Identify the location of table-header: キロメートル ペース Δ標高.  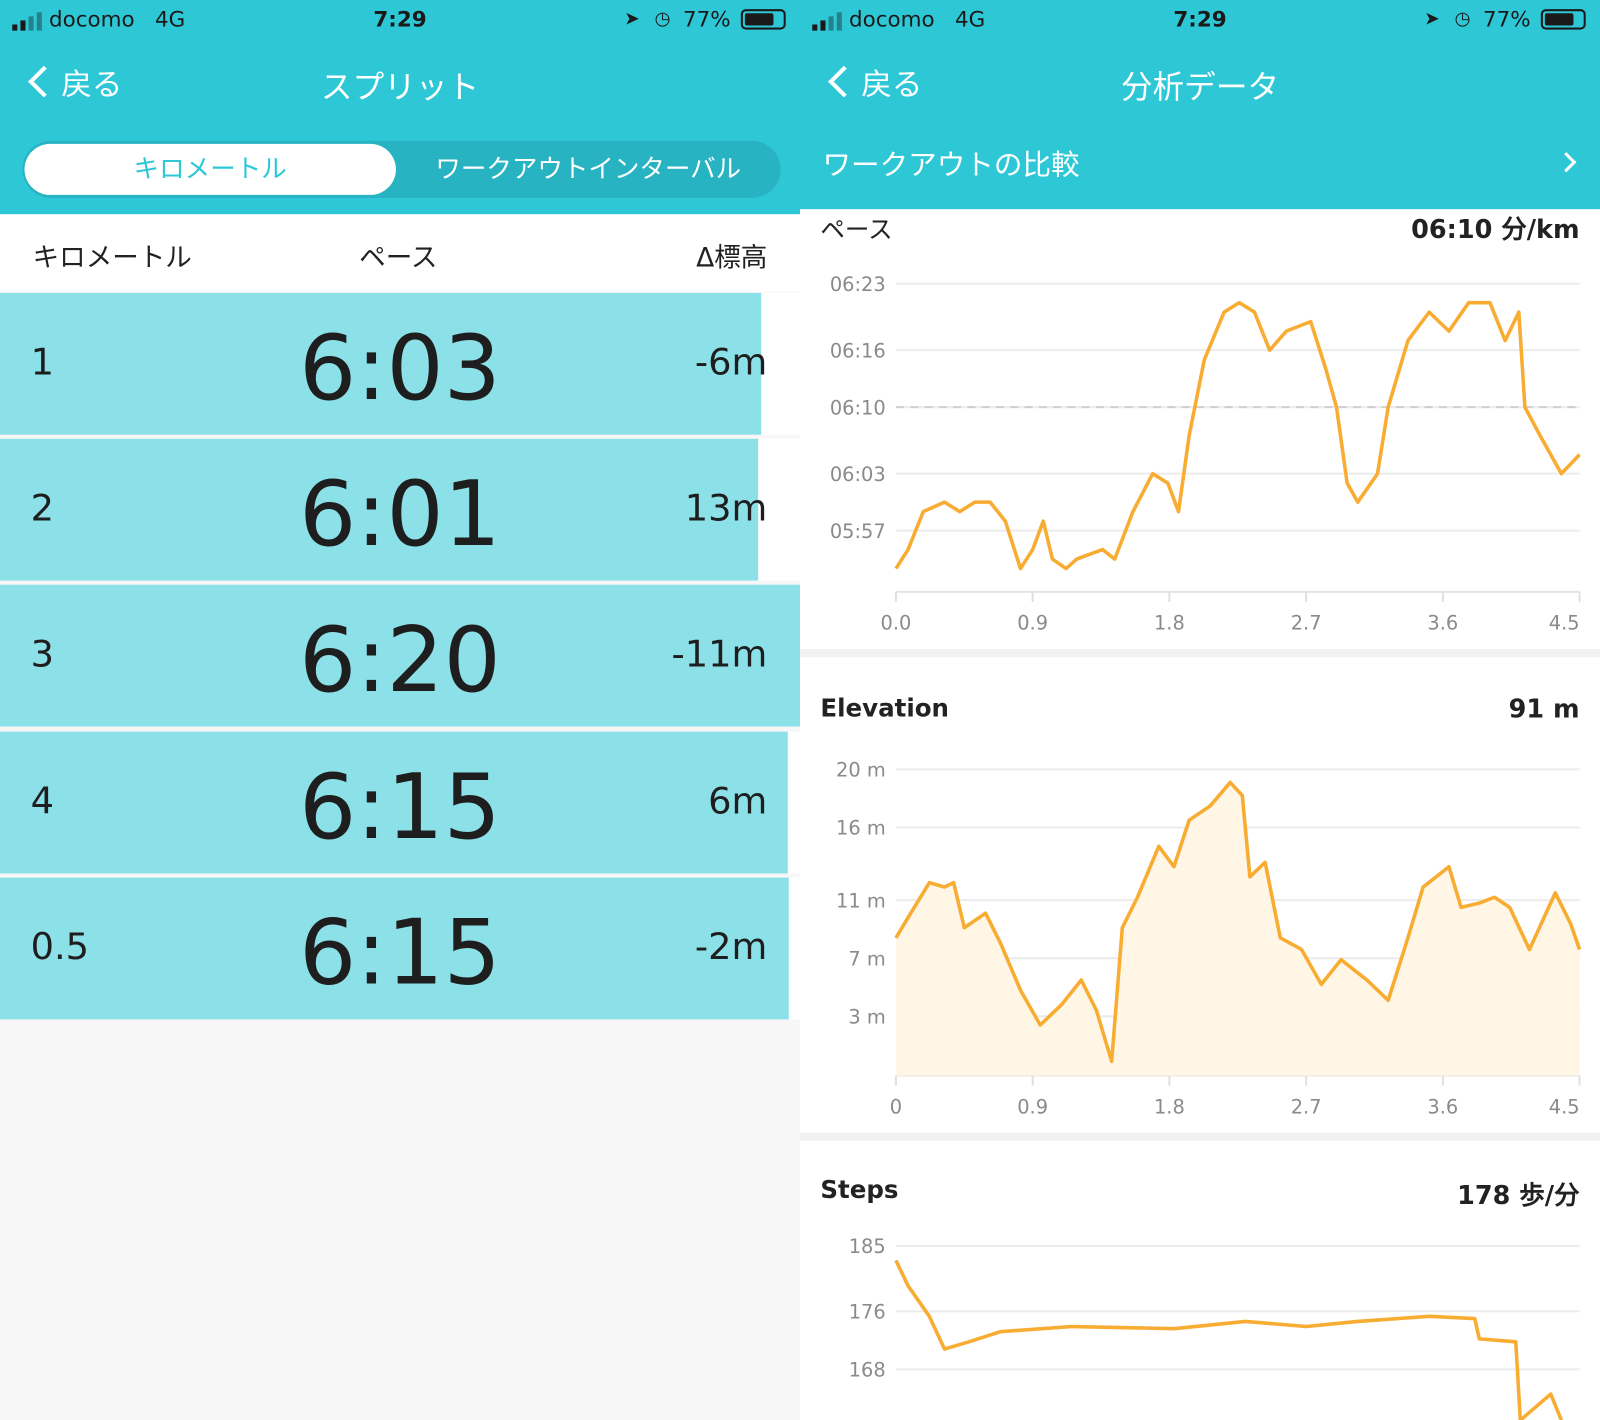
(400, 253).